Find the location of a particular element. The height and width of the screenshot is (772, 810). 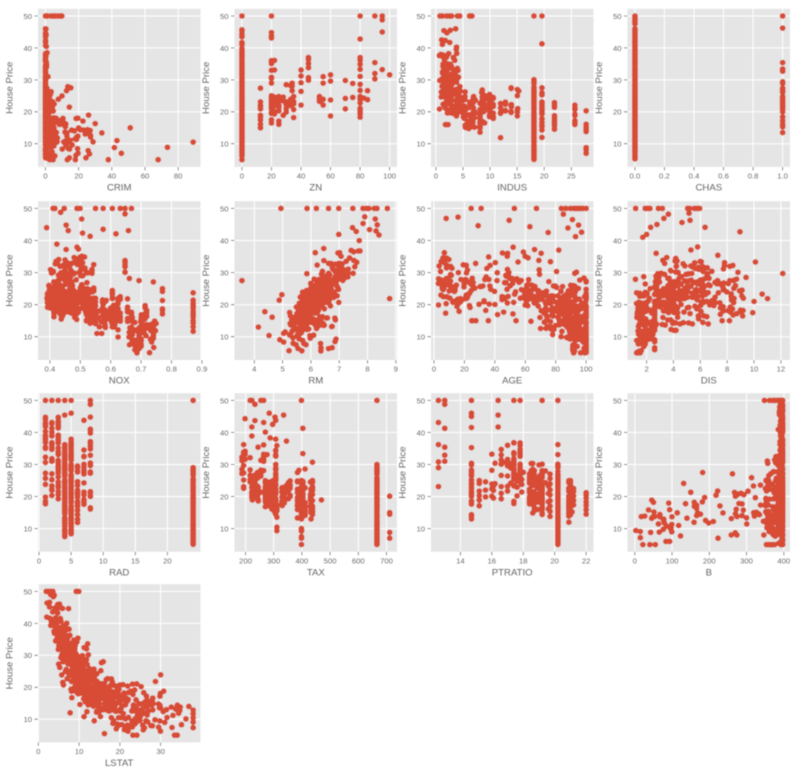

svg-text: 8 is located at coordinates (367, 369).